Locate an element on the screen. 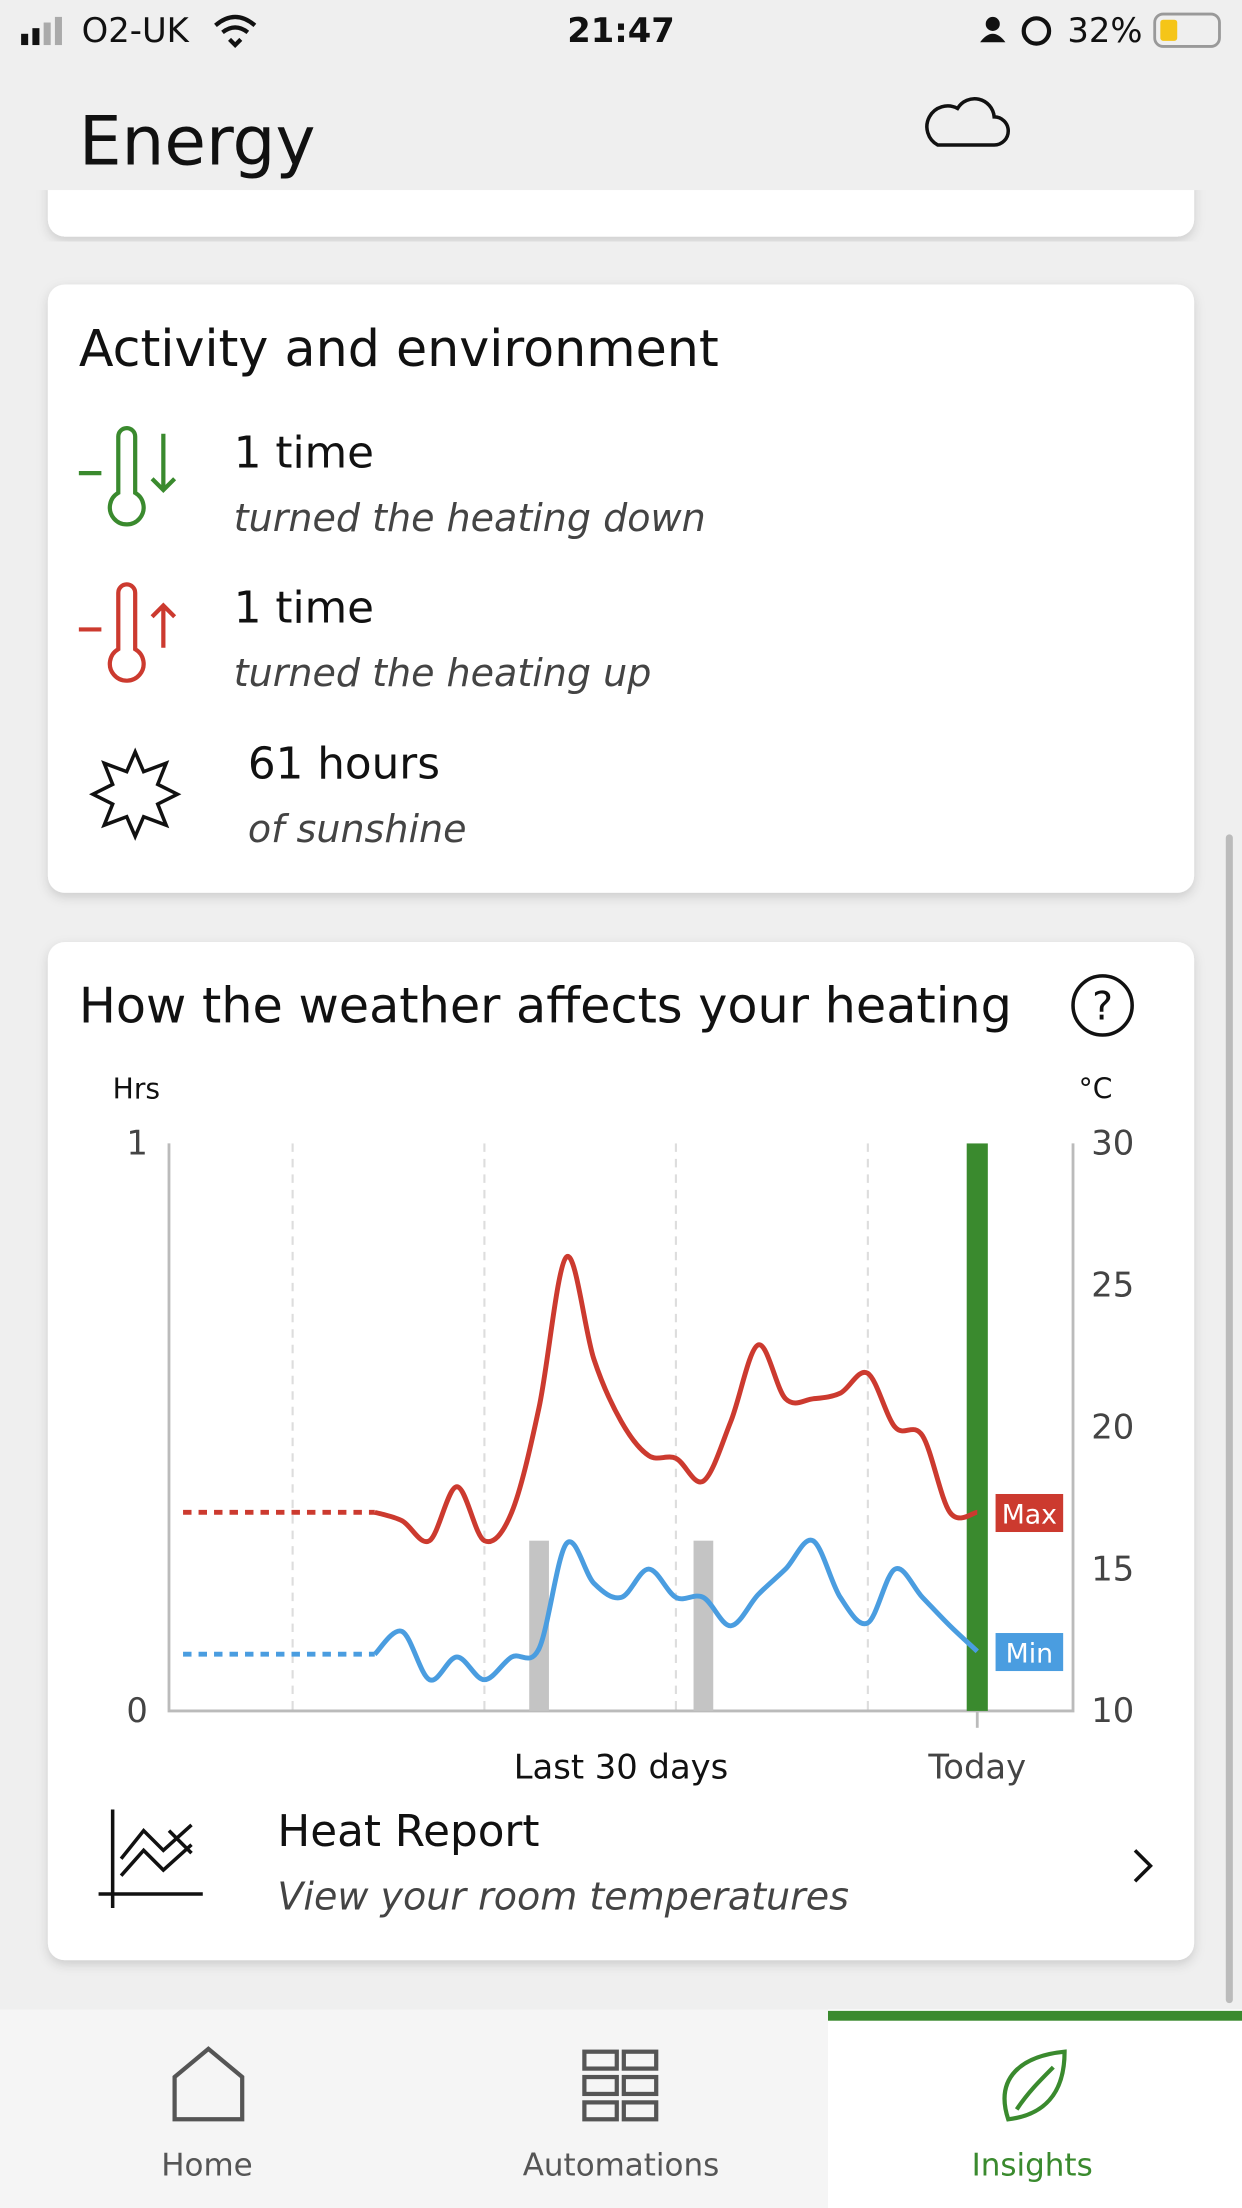 Image resolution: width=1242 pixels, height=2208 pixels. tab-label: Home is located at coordinates (206, 2166).